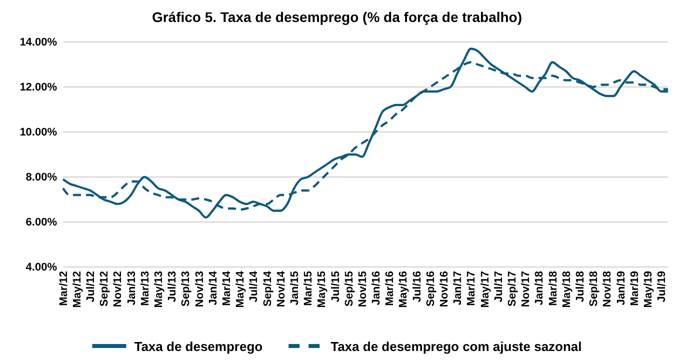  I want to click on x-tick-label: Sep/15, so click(349, 288).